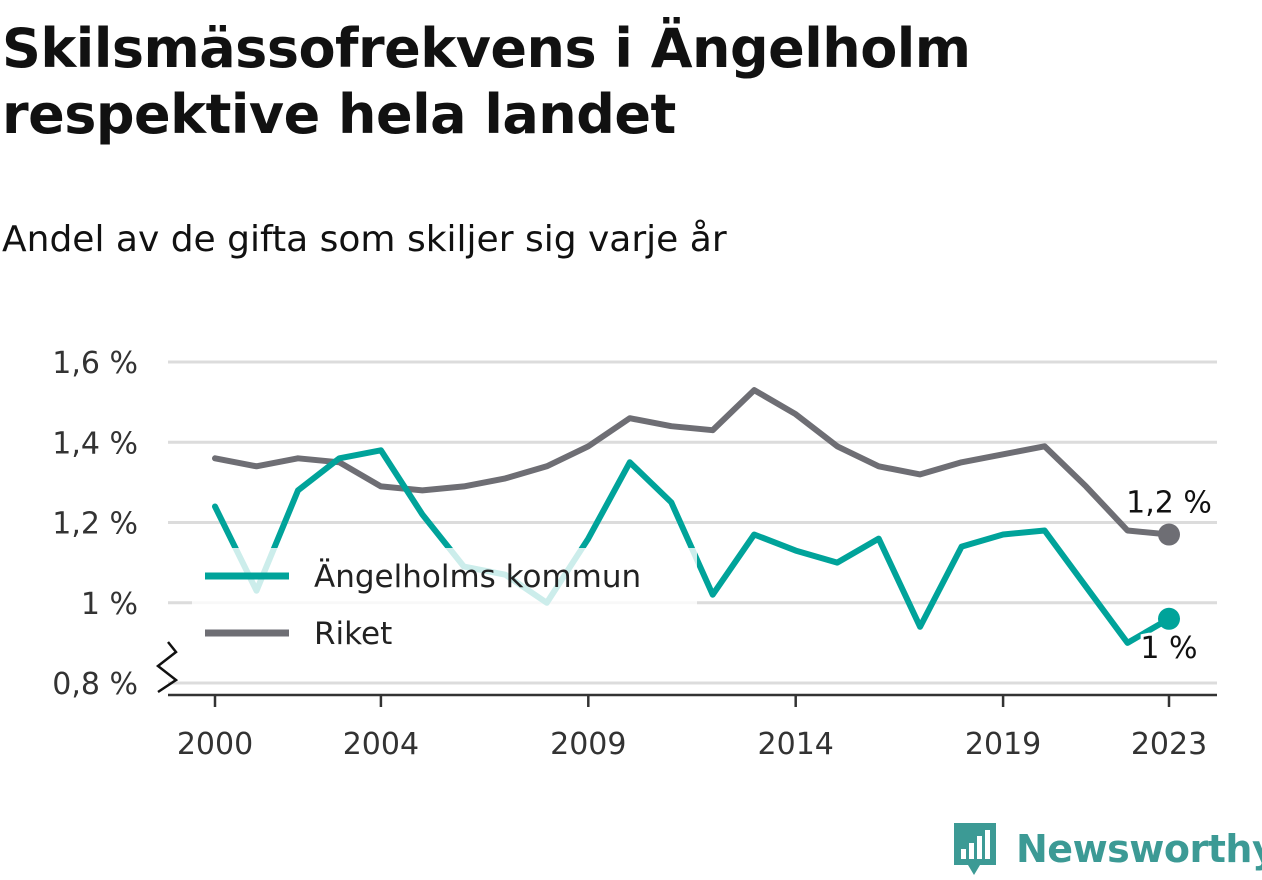 The image size is (1262, 880). What do you see at coordinates (1169, 576) in the screenshot?
I see `end-points: 1 % 1,2 %` at bounding box center [1169, 576].